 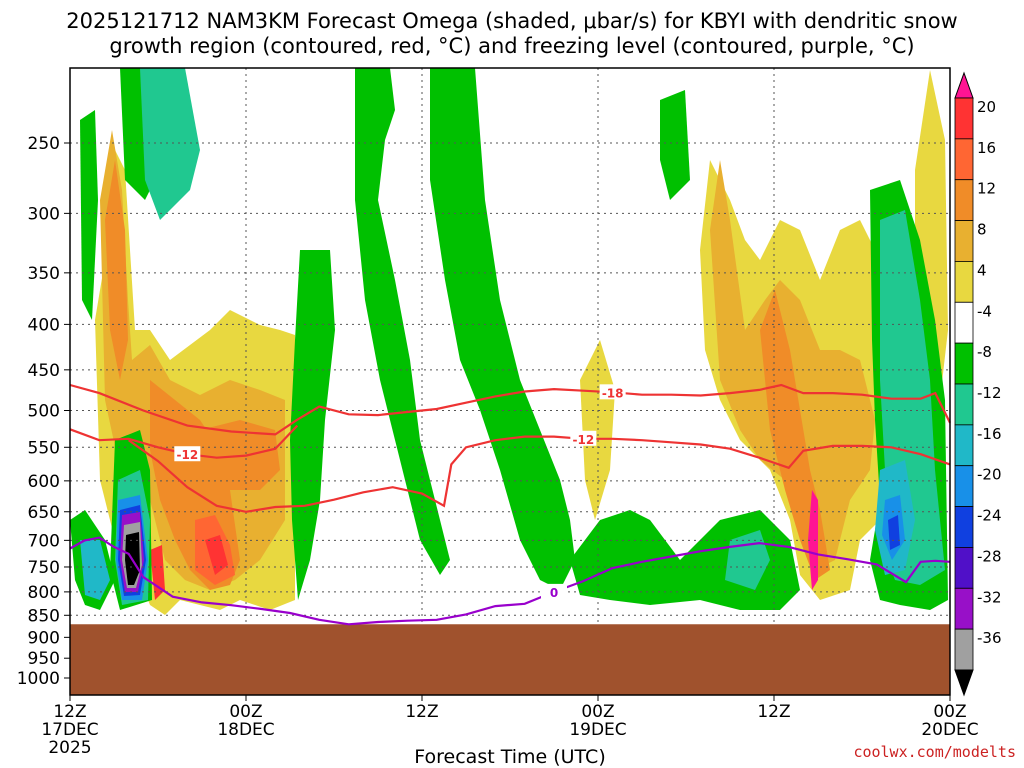 What do you see at coordinates (95, 570) in the screenshot?
I see `shade-downward-12b` at bounding box center [95, 570].